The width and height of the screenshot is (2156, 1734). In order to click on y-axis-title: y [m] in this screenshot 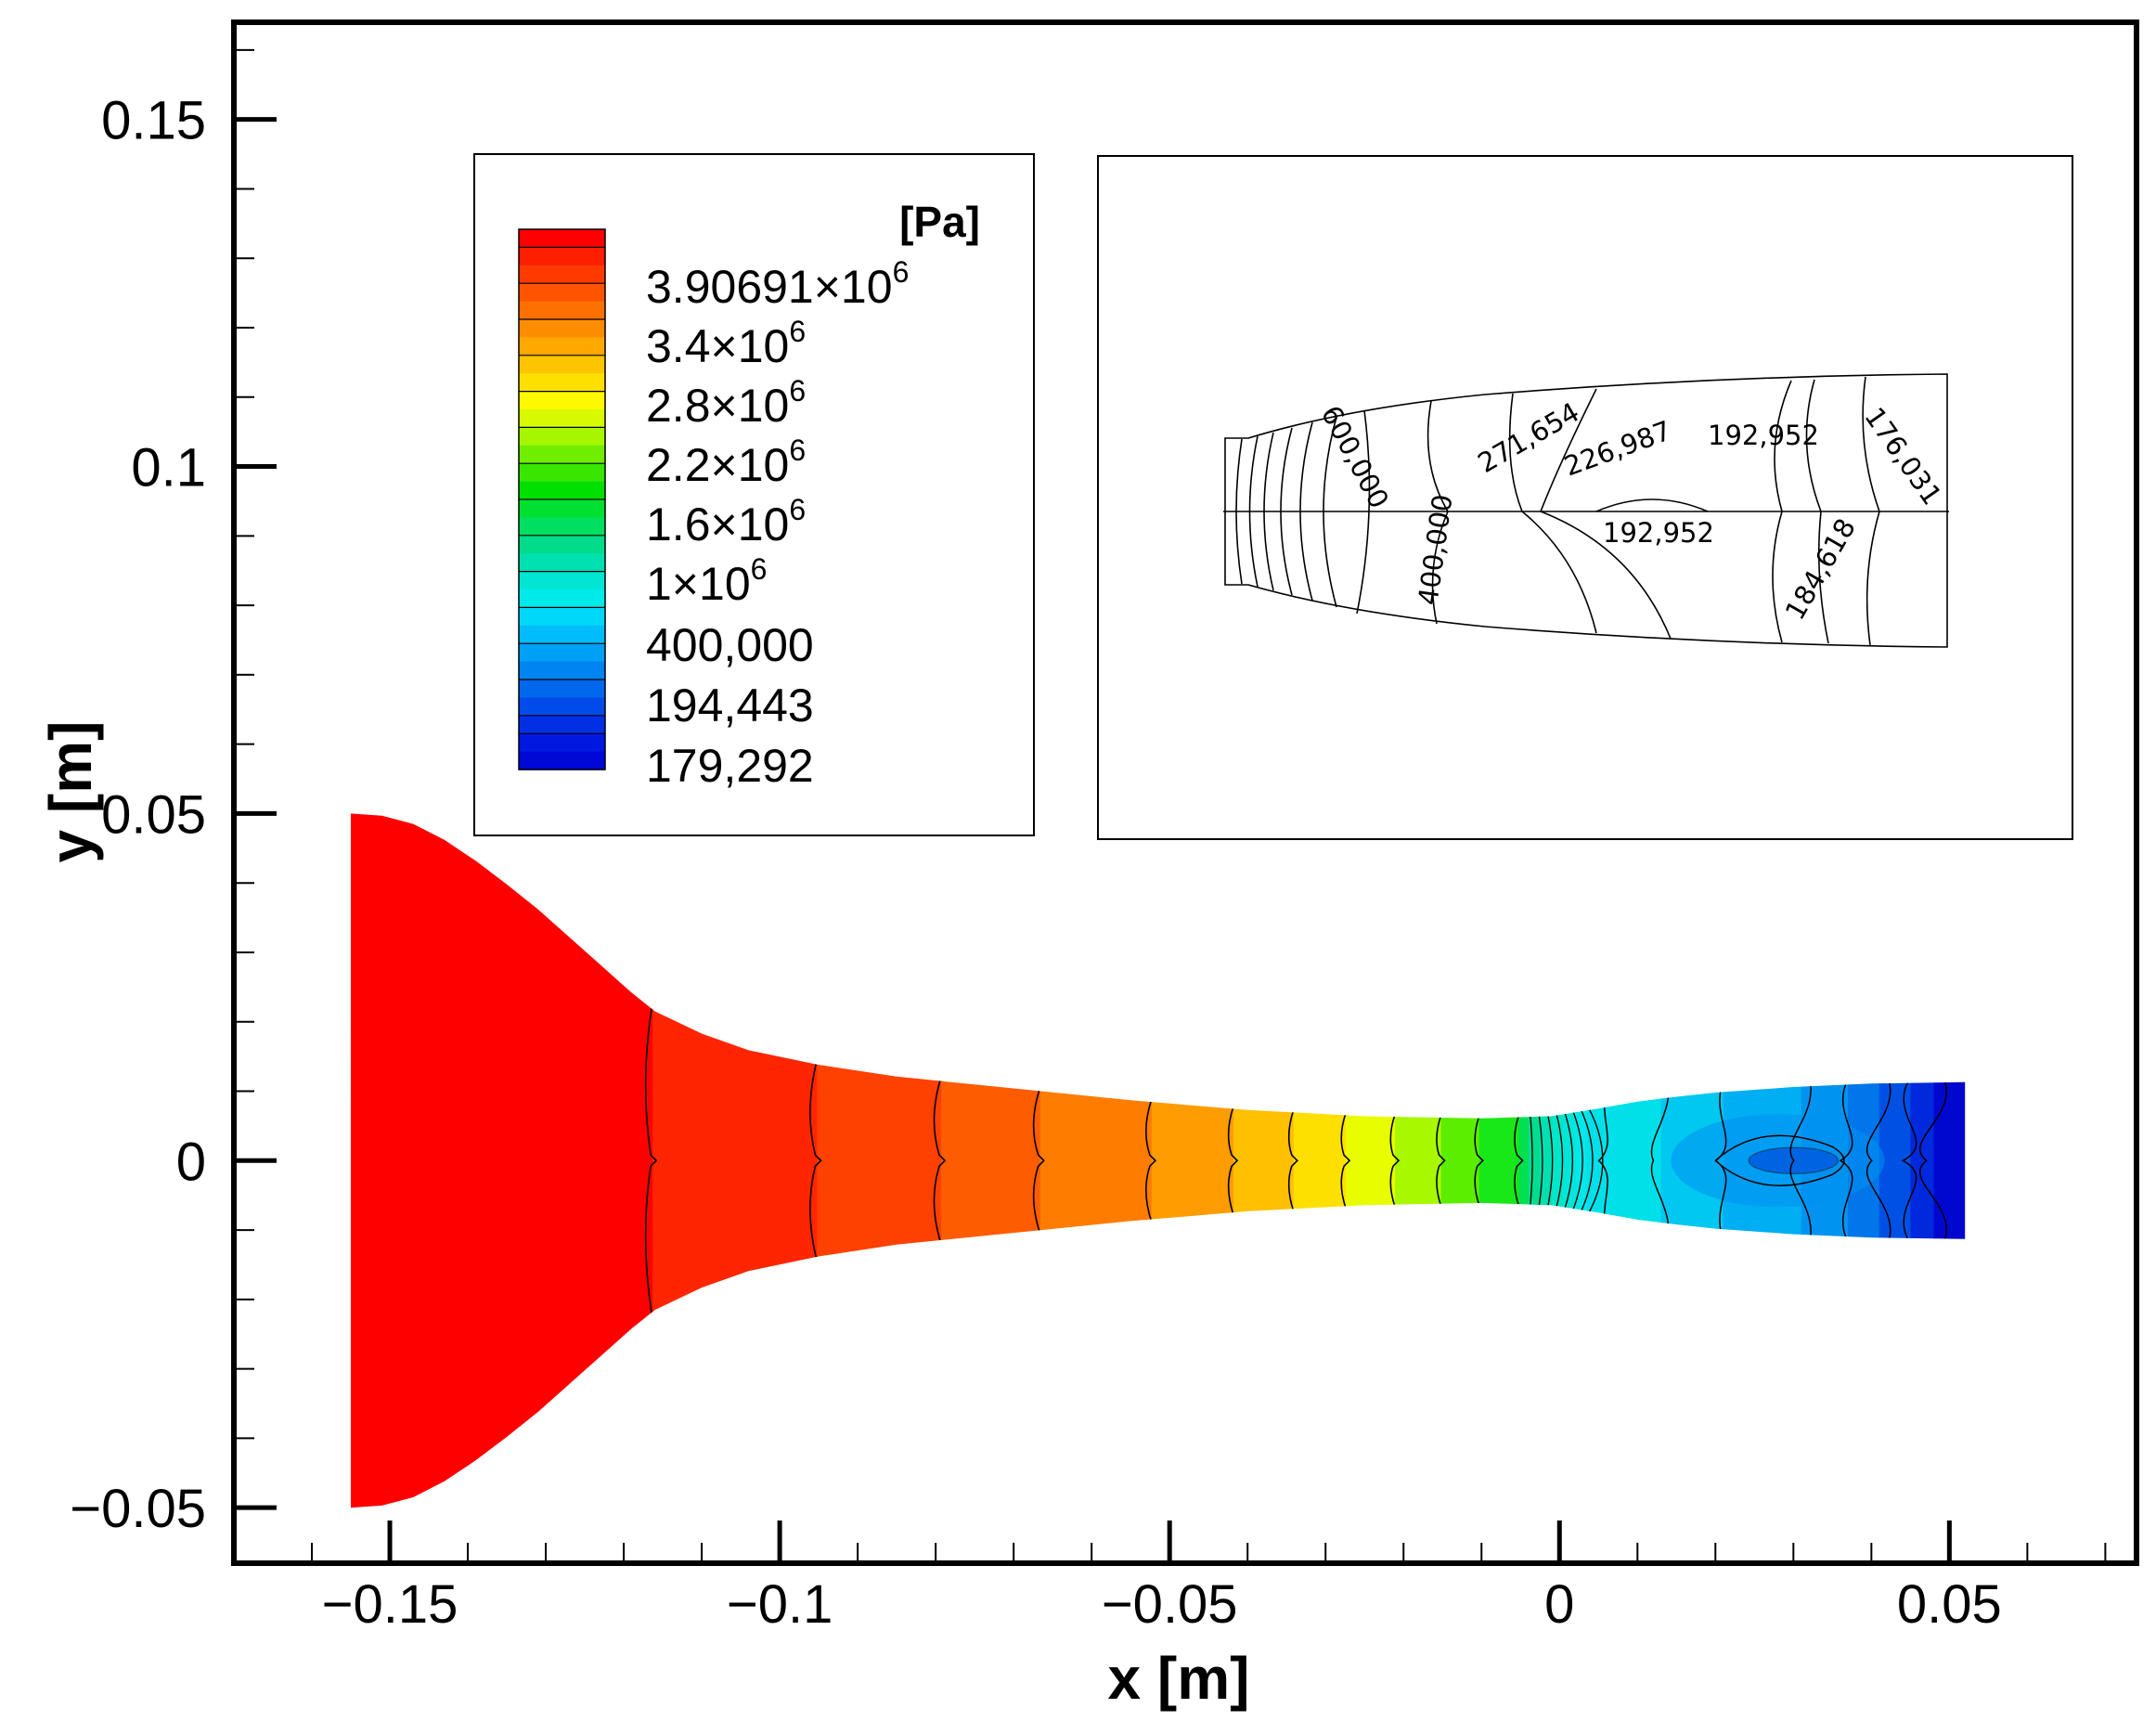, I will do `click(70, 792)`.